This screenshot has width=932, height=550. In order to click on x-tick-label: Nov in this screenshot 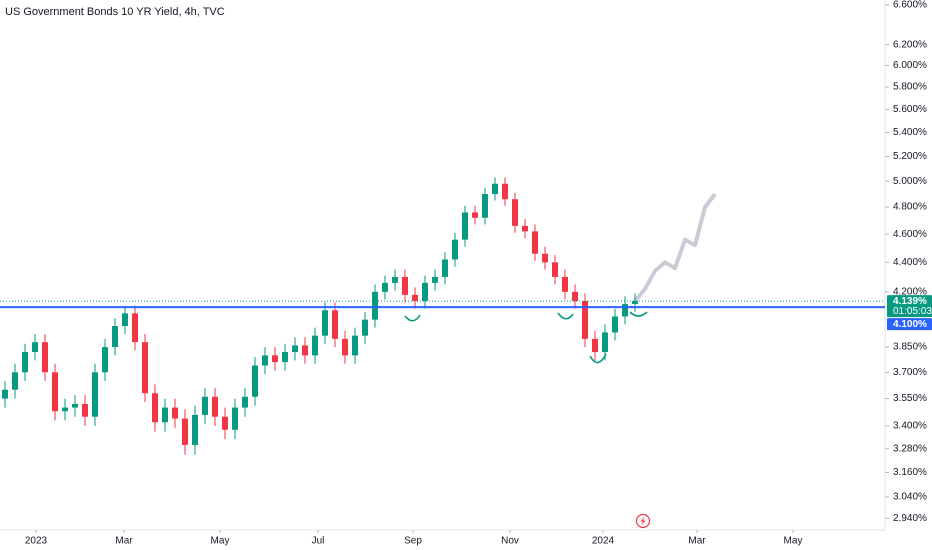, I will do `click(510, 541)`.